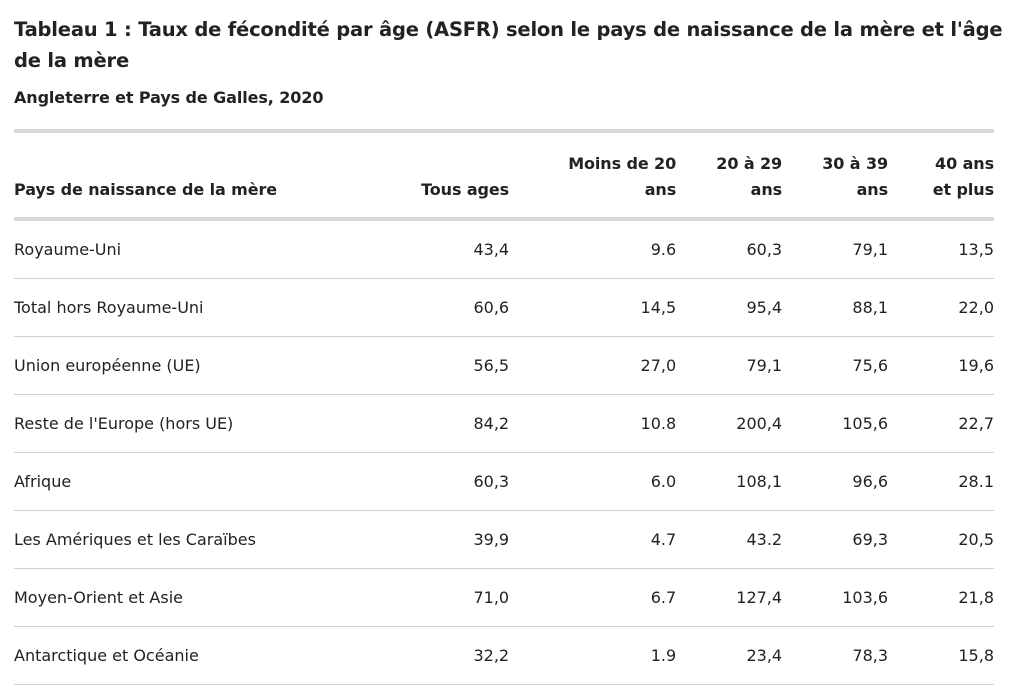  Describe the element at coordinates (941, 539) in the screenshot. I see `cell-40-plus: 20,5` at that location.